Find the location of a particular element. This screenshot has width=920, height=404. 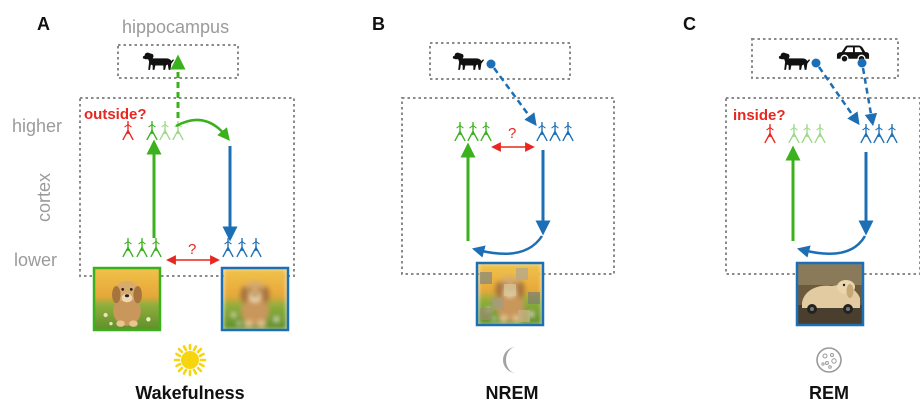

dream-bubble-icon is located at coordinates (829, 360).